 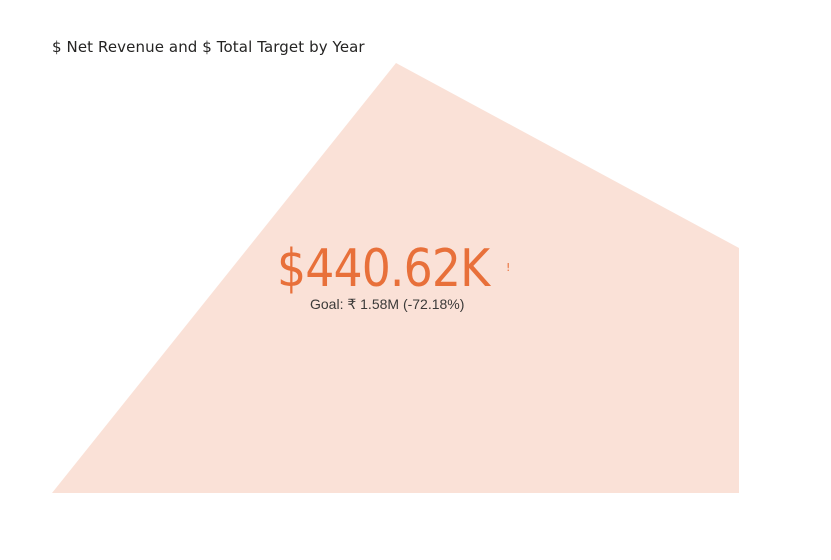 I want to click on goal-label: Goal: ₹ 1.58M (-72.18%), so click(x=387, y=304).